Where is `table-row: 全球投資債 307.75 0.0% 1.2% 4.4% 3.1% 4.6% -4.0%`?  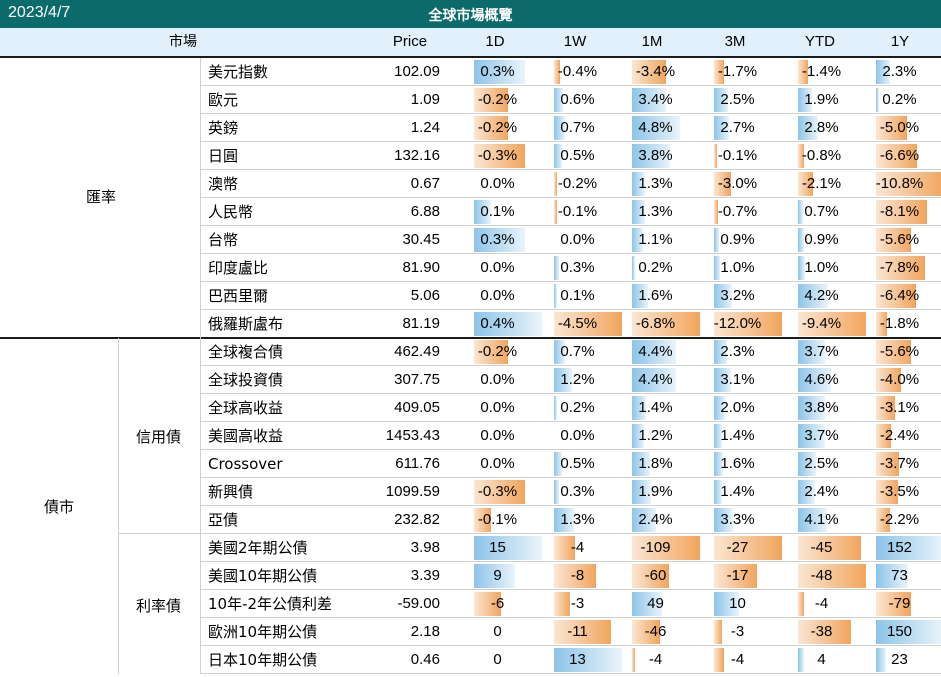
table-row: 全球投資債 307.75 0.0% 1.2% 4.4% 3.1% 4.6% -4.0% is located at coordinates (470, 380).